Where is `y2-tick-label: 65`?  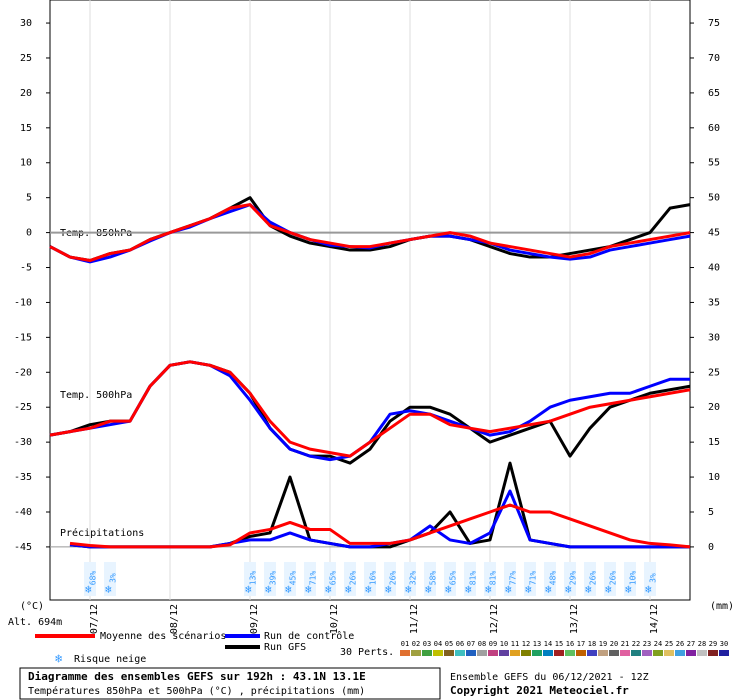
y2-tick-label: 65 is located at coordinates (714, 93).